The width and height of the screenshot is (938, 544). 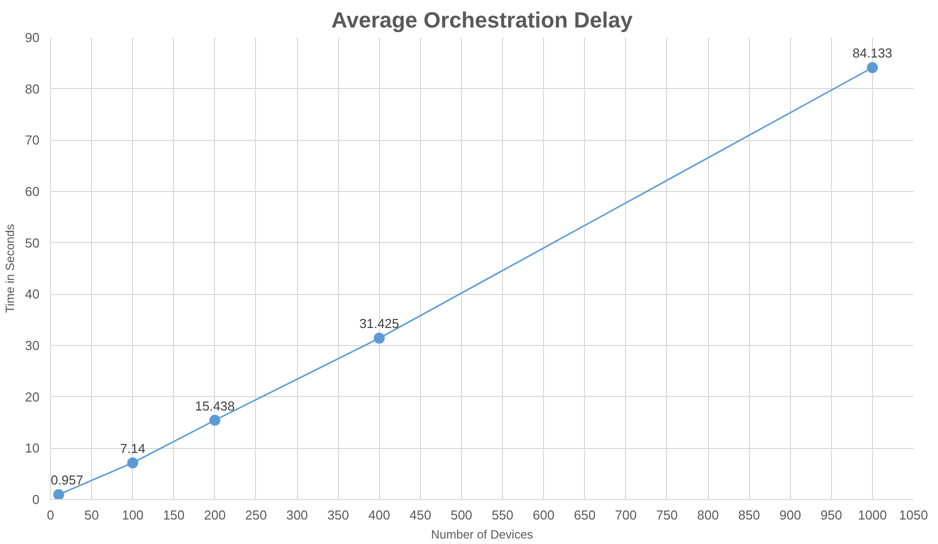 I want to click on y-tick-label: 10, so click(x=32, y=448).